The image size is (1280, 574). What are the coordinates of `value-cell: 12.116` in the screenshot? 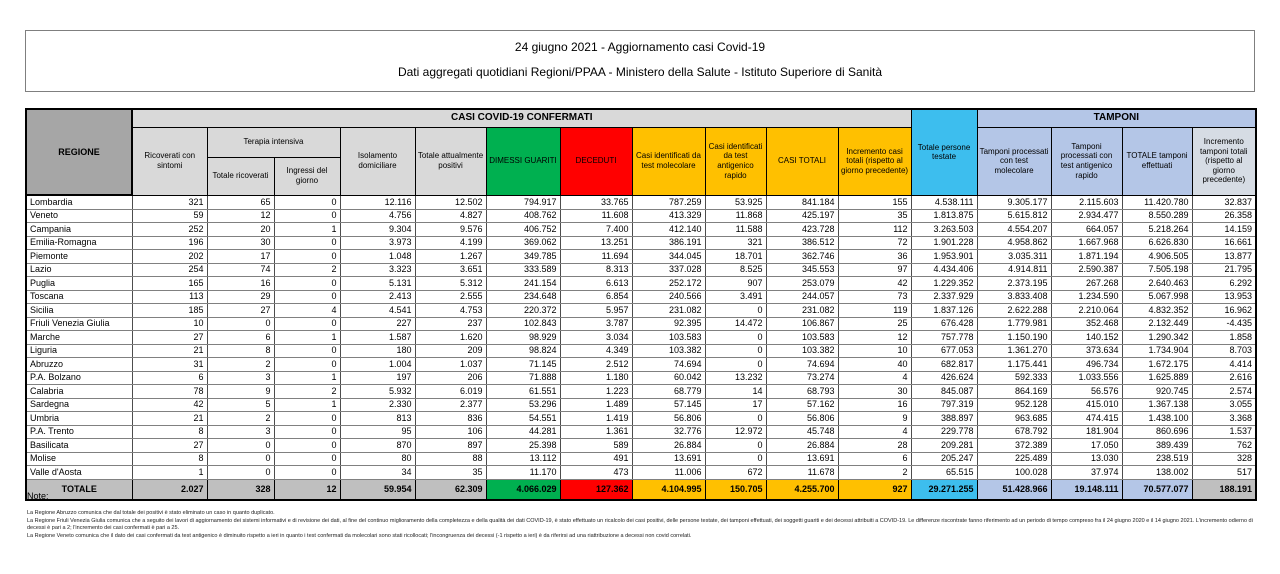 It's located at (377, 202).